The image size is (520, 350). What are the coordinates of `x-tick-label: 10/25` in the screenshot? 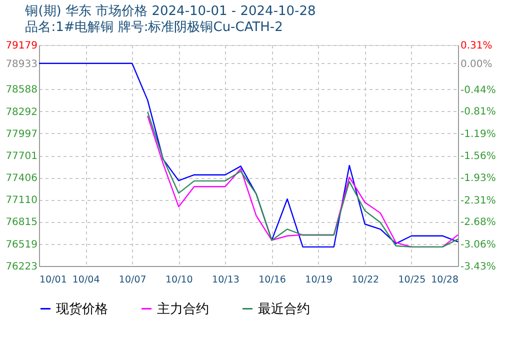 It's located at (412, 280).